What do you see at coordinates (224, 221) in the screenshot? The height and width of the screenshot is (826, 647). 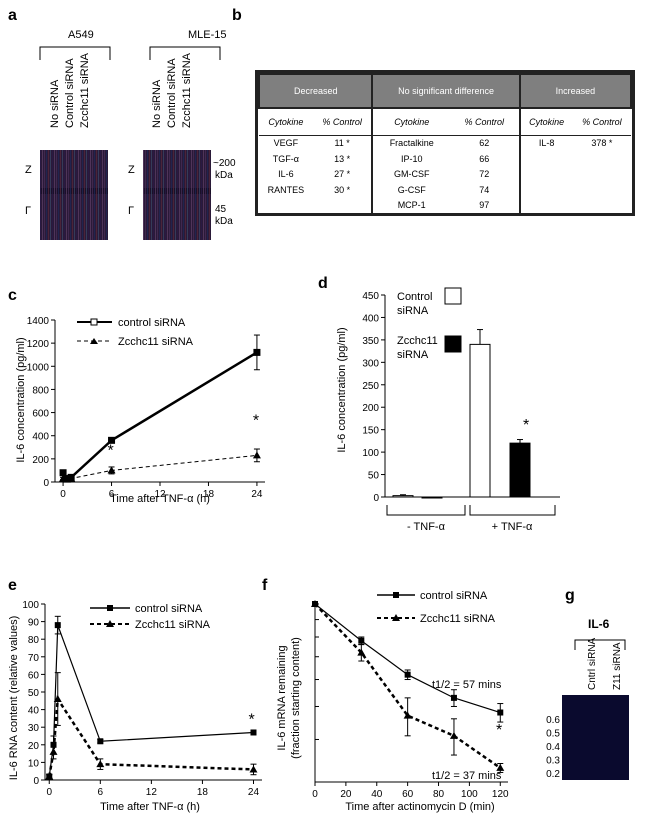 I see `size-unit: kDa` at bounding box center [224, 221].